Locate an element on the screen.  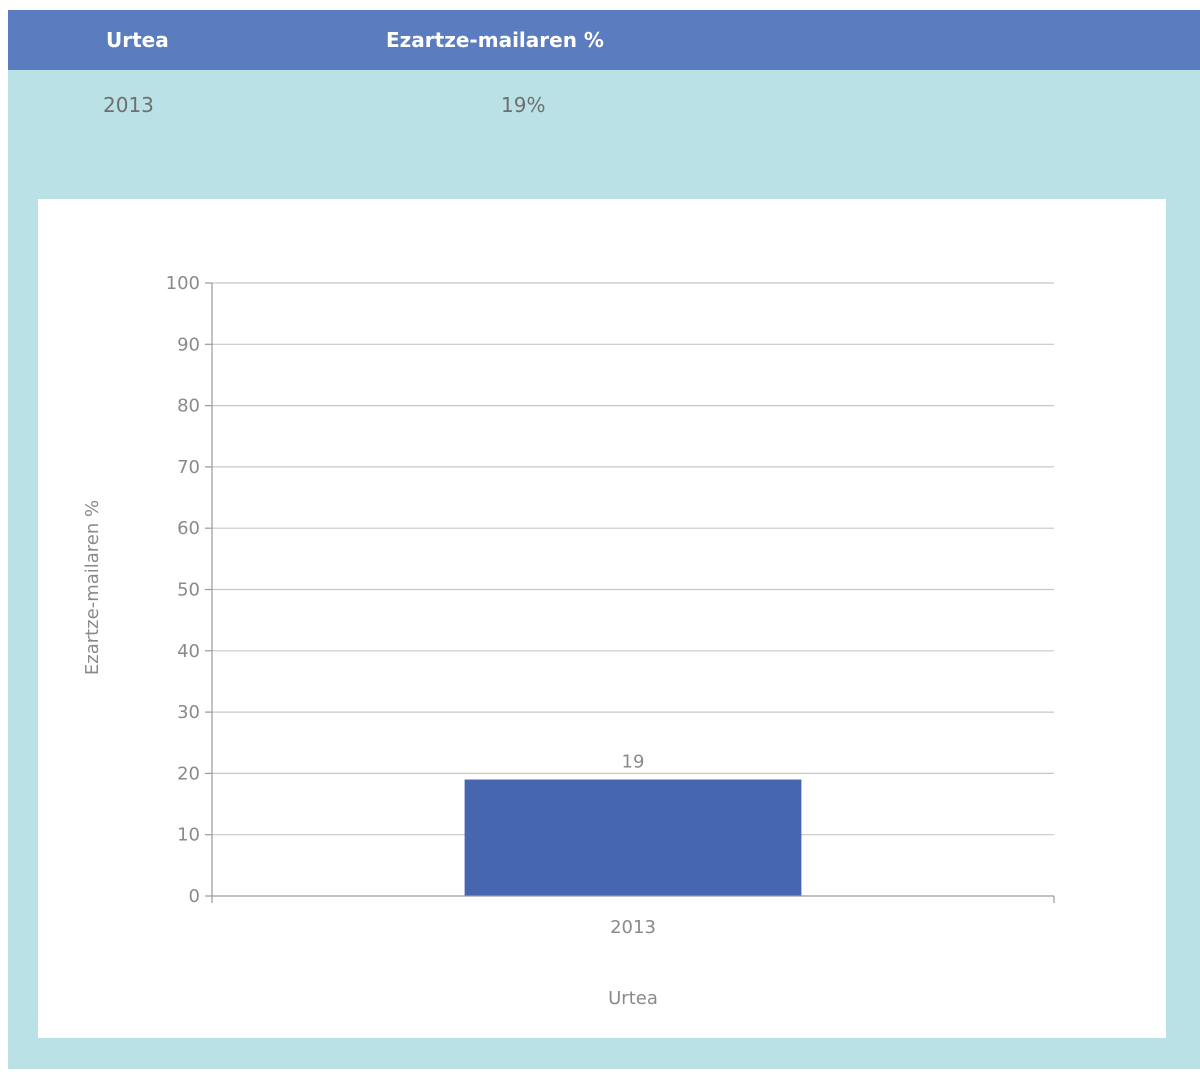
table-header: Urtea Ezartze-mailaren % is located at coordinates (604, 40).